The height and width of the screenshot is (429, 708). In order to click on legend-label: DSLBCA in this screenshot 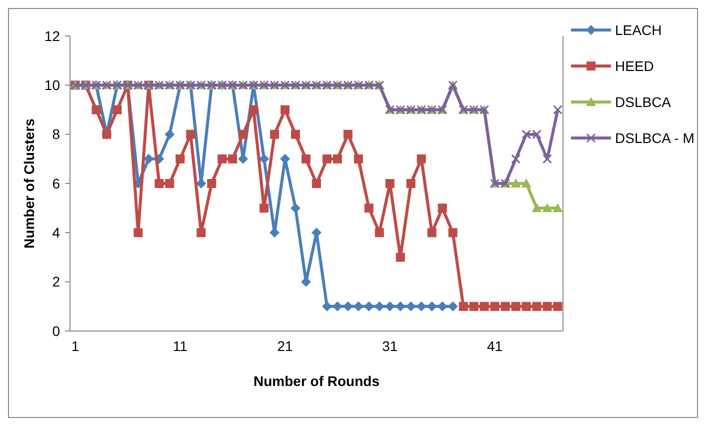, I will do `click(643, 102)`.